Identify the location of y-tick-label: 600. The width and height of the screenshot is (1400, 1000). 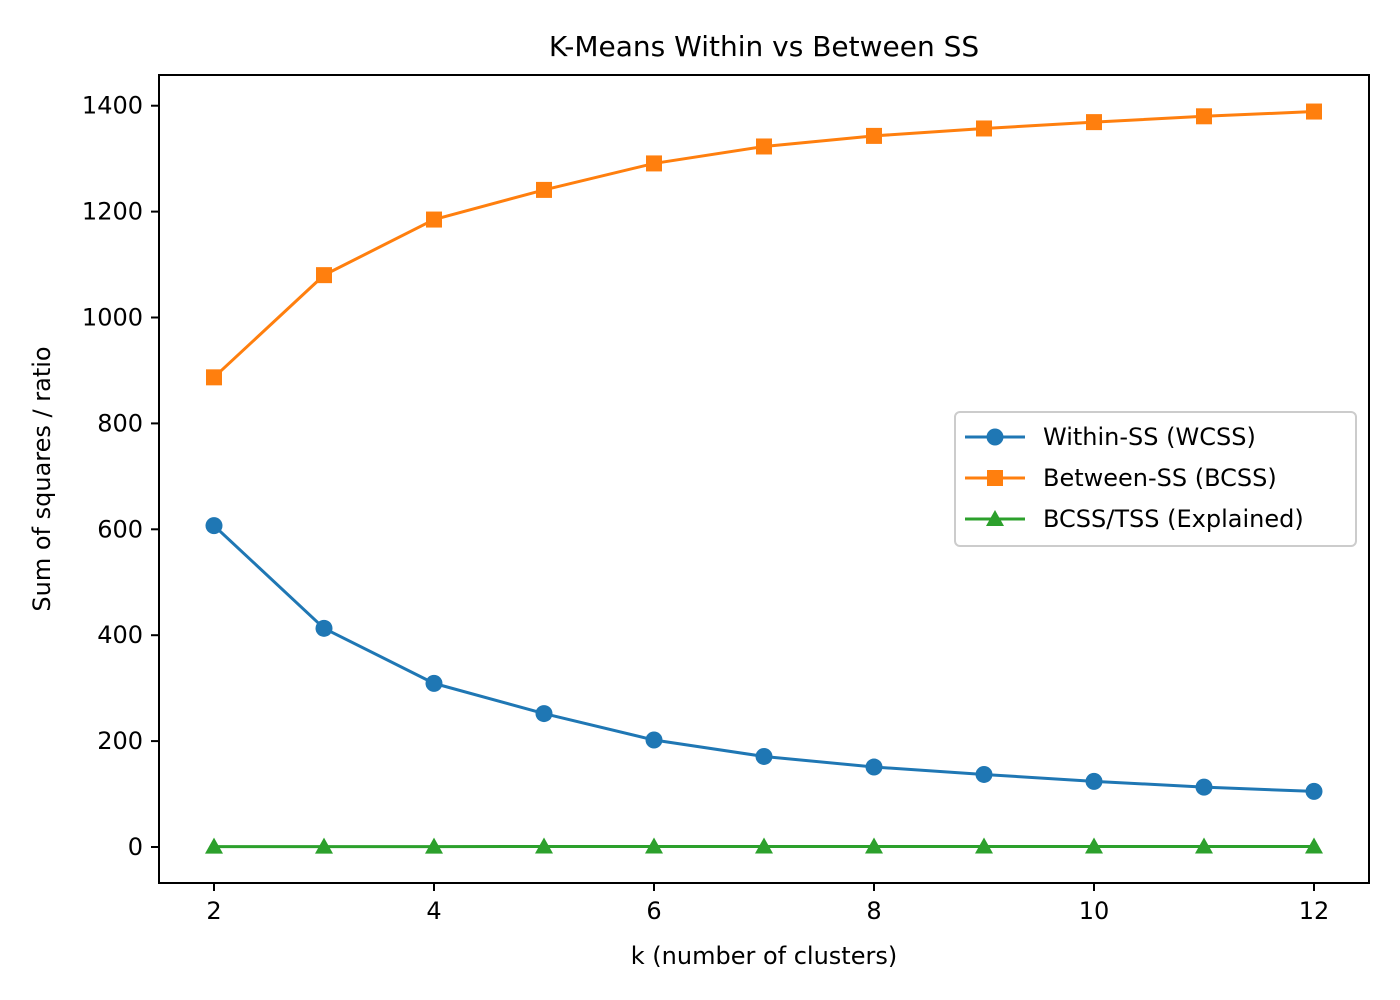
(120, 529).